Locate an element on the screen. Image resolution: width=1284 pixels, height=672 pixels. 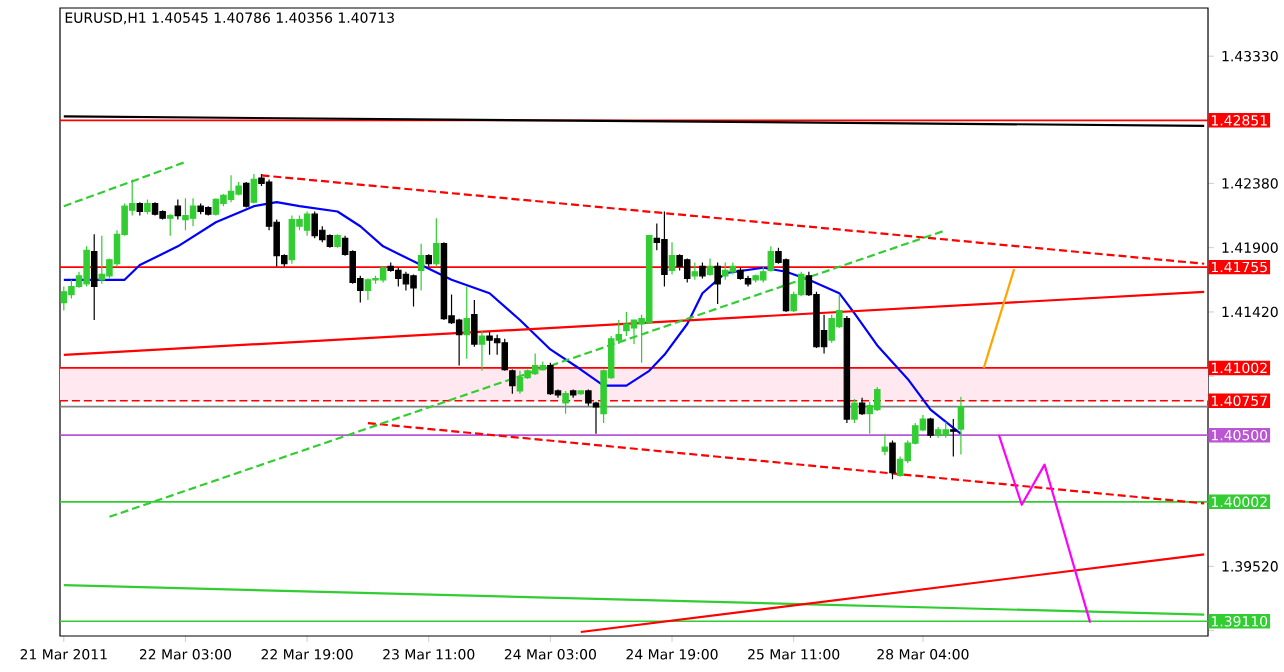
line-series is located at coordinates (1044, 529).